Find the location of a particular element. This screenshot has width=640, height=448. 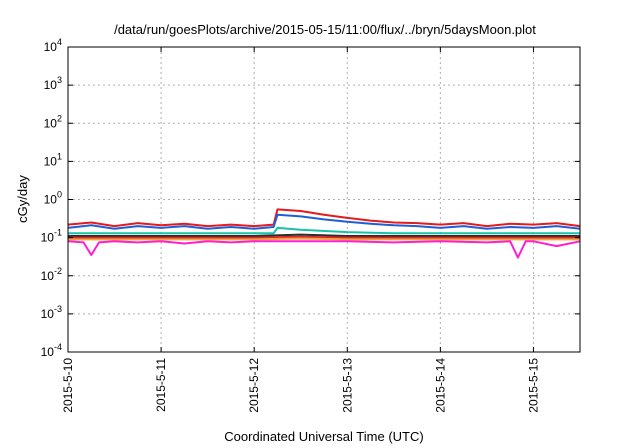

y-tick-label: 10⁻² is located at coordinates (51, 274).